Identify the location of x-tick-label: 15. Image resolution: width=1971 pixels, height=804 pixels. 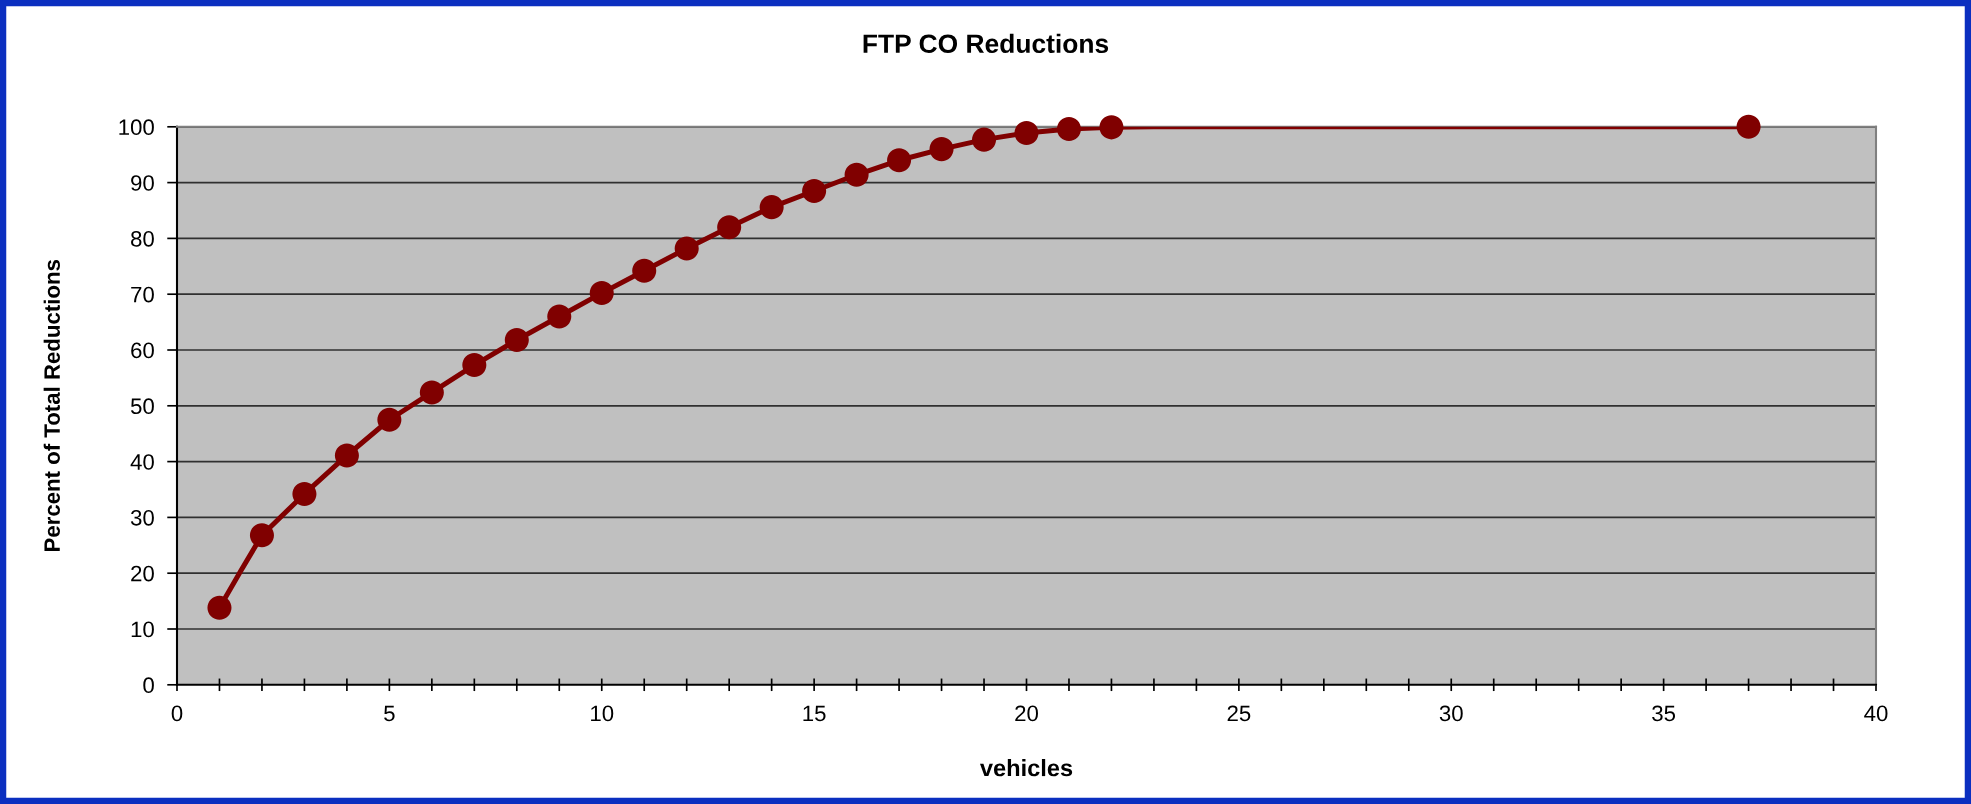
(814, 713).